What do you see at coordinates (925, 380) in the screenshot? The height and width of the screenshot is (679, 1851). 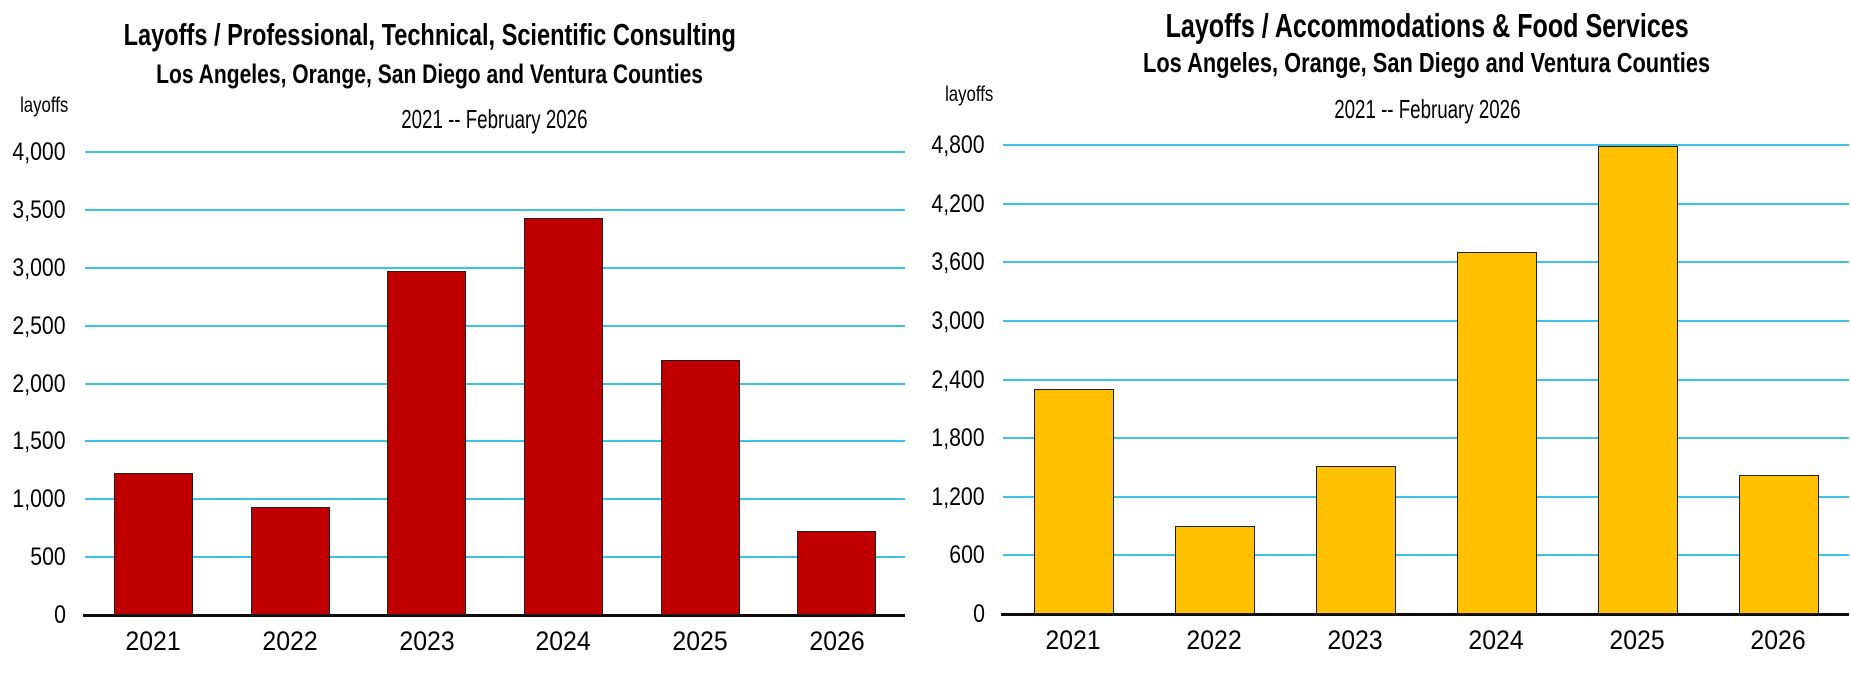 I see `y-tick-label: 2,400` at bounding box center [925, 380].